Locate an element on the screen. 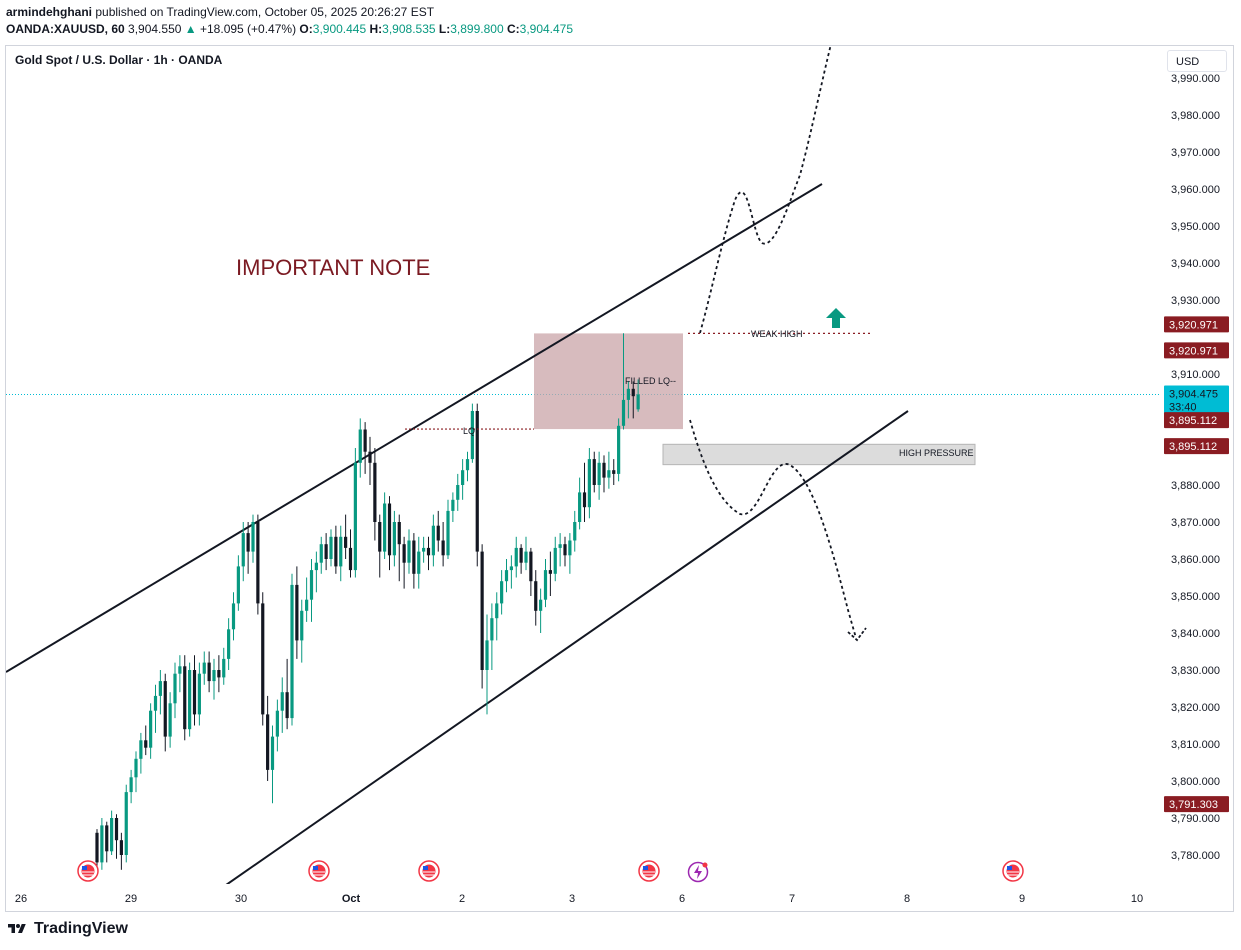 The height and width of the screenshot is (950, 1241). y-tick-label: 3,940.000 is located at coordinates (1195, 264).